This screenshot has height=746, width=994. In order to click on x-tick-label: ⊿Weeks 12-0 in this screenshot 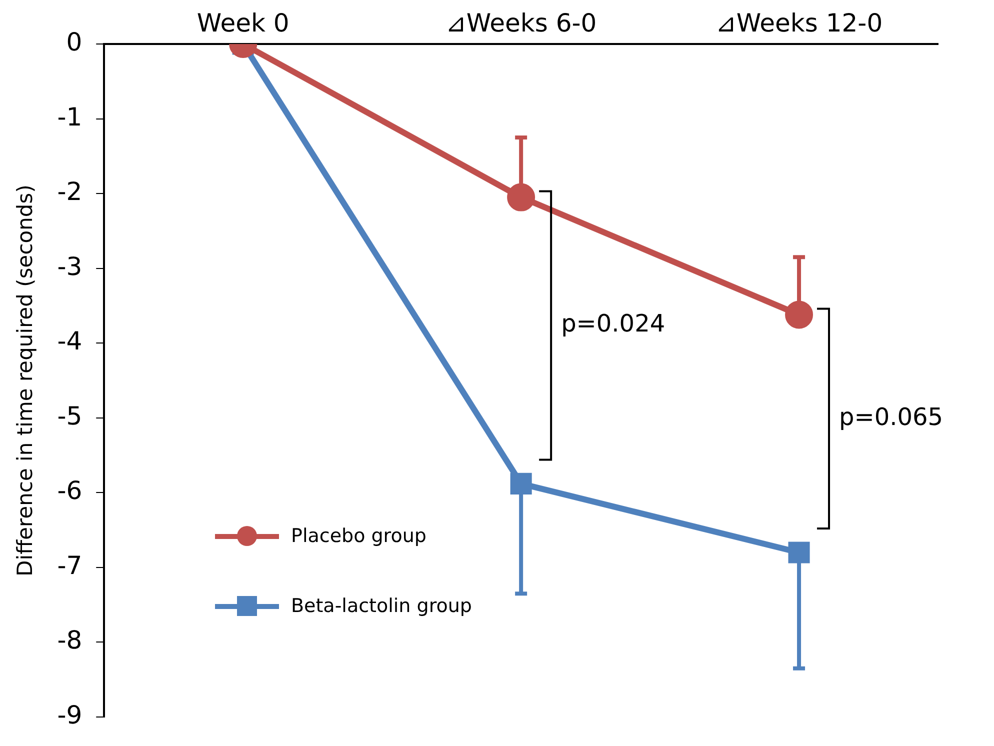, I will do `click(799, 23)`.